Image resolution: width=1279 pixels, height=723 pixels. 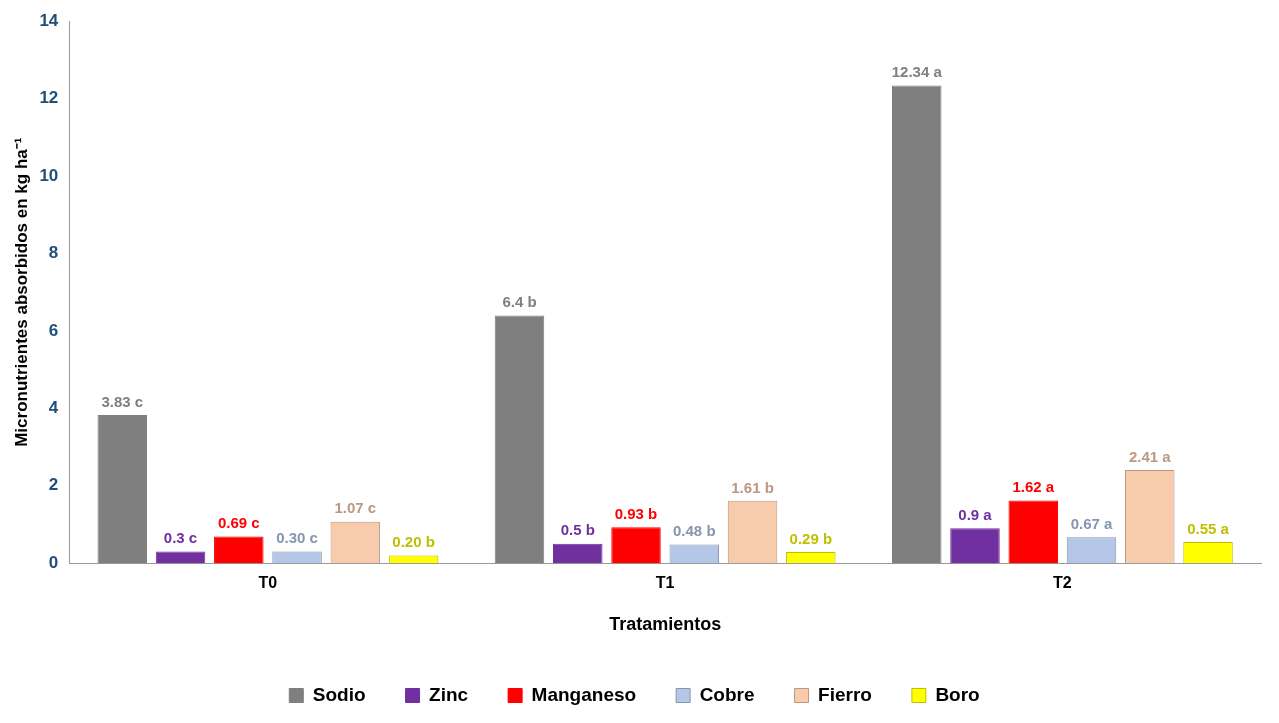 What do you see at coordinates (1208, 528) in the screenshot?
I see `data-label: 0.55 a` at bounding box center [1208, 528].